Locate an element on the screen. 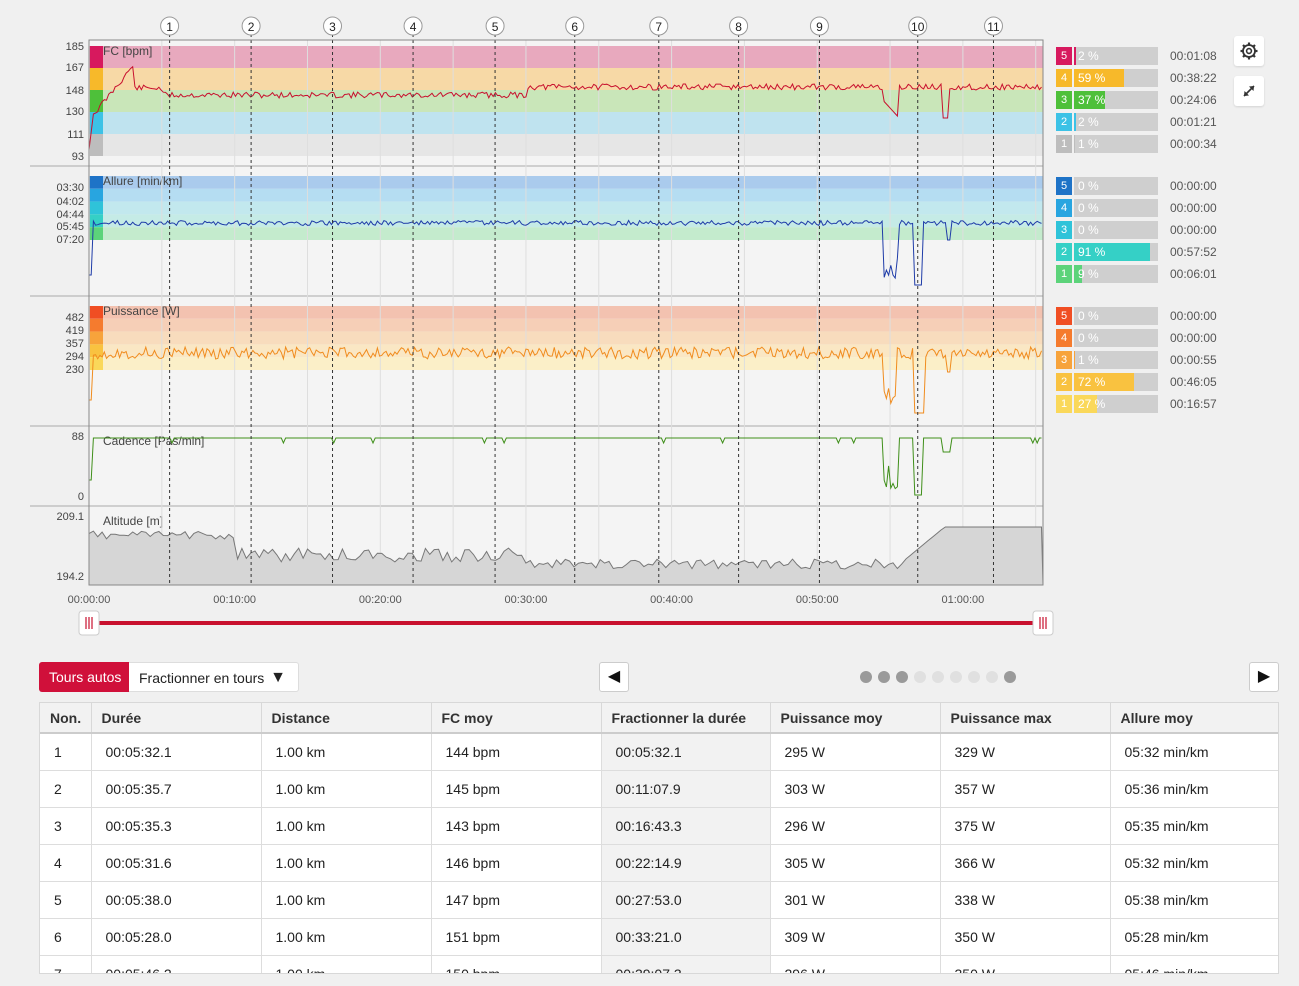 The height and width of the screenshot is (986, 1299). table-cell: 296 W is located at coordinates (855, 964).